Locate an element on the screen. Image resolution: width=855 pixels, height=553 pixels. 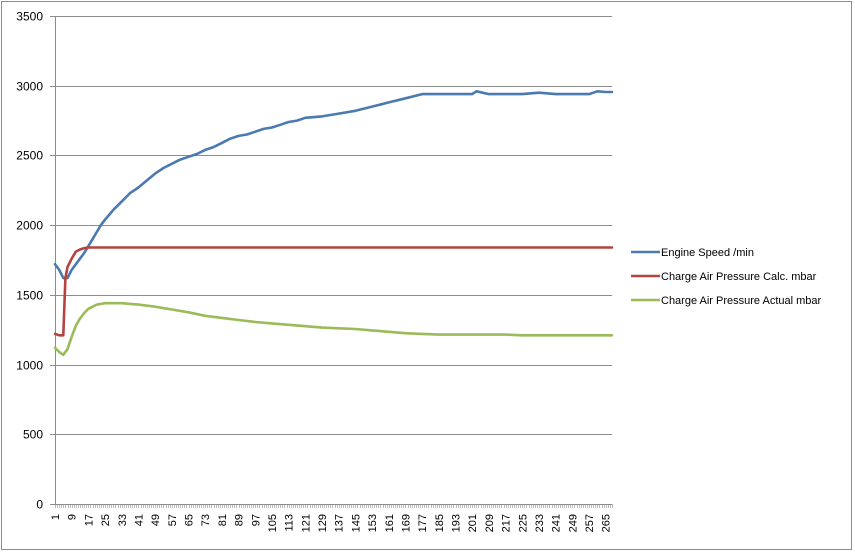
x-tick-label: 169 is located at coordinates (406, 523).